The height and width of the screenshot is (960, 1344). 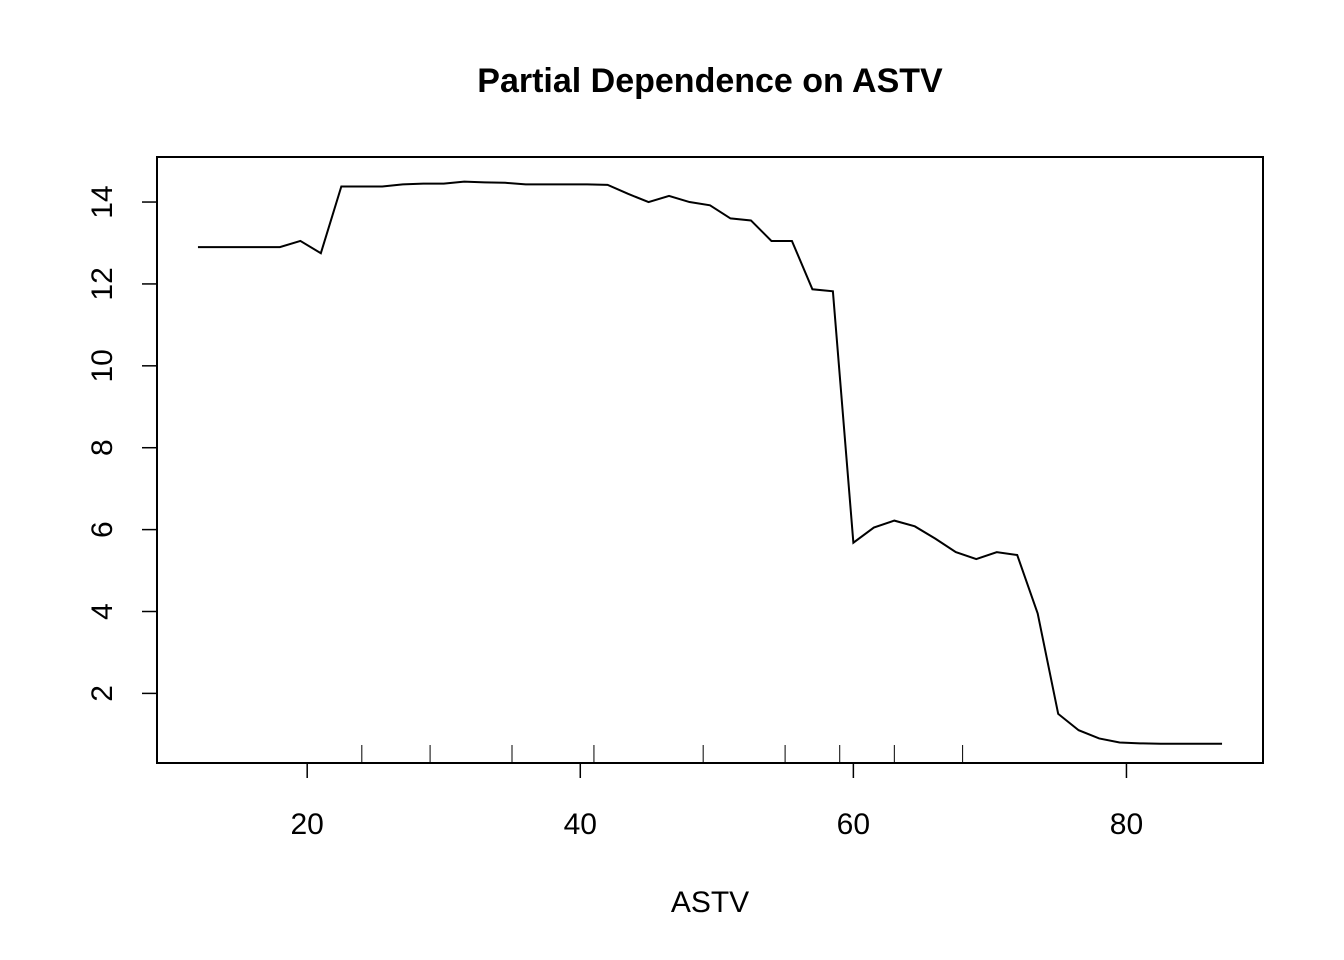 What do you see at coordinates (717, 802) in the screenshot?
I see `x-axis: 20 40 60 80` at bounding box center [717, 802].